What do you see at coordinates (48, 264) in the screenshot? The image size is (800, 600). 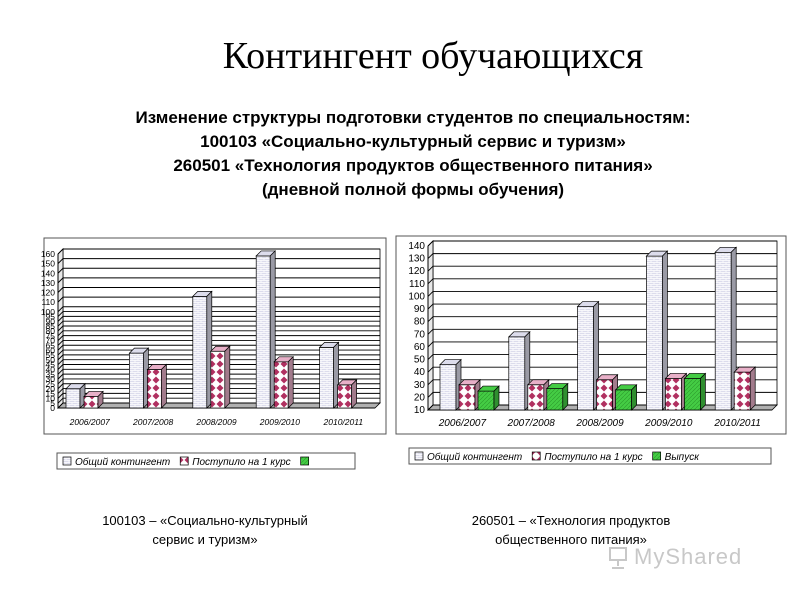 I see `y-tick-label: 150` at bounding box center [48, 264].